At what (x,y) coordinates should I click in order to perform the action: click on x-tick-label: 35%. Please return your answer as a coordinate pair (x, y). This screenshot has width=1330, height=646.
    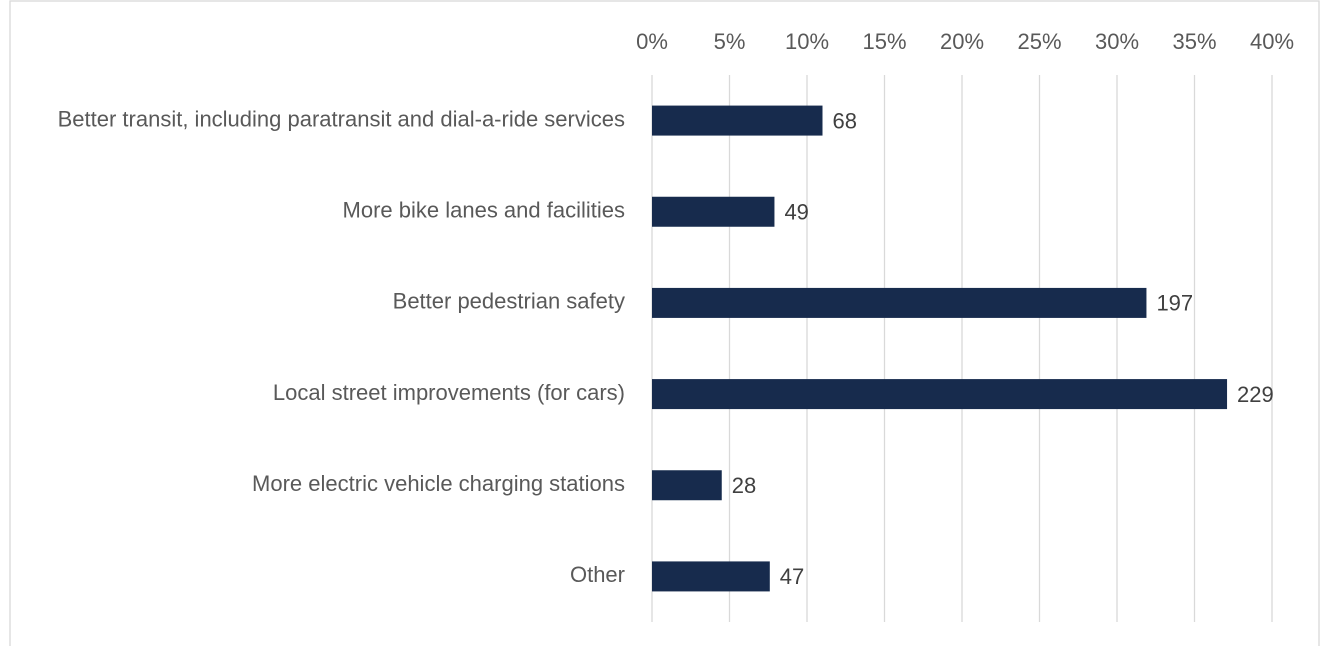
    Looking at the image, I should click on (1194, 41).